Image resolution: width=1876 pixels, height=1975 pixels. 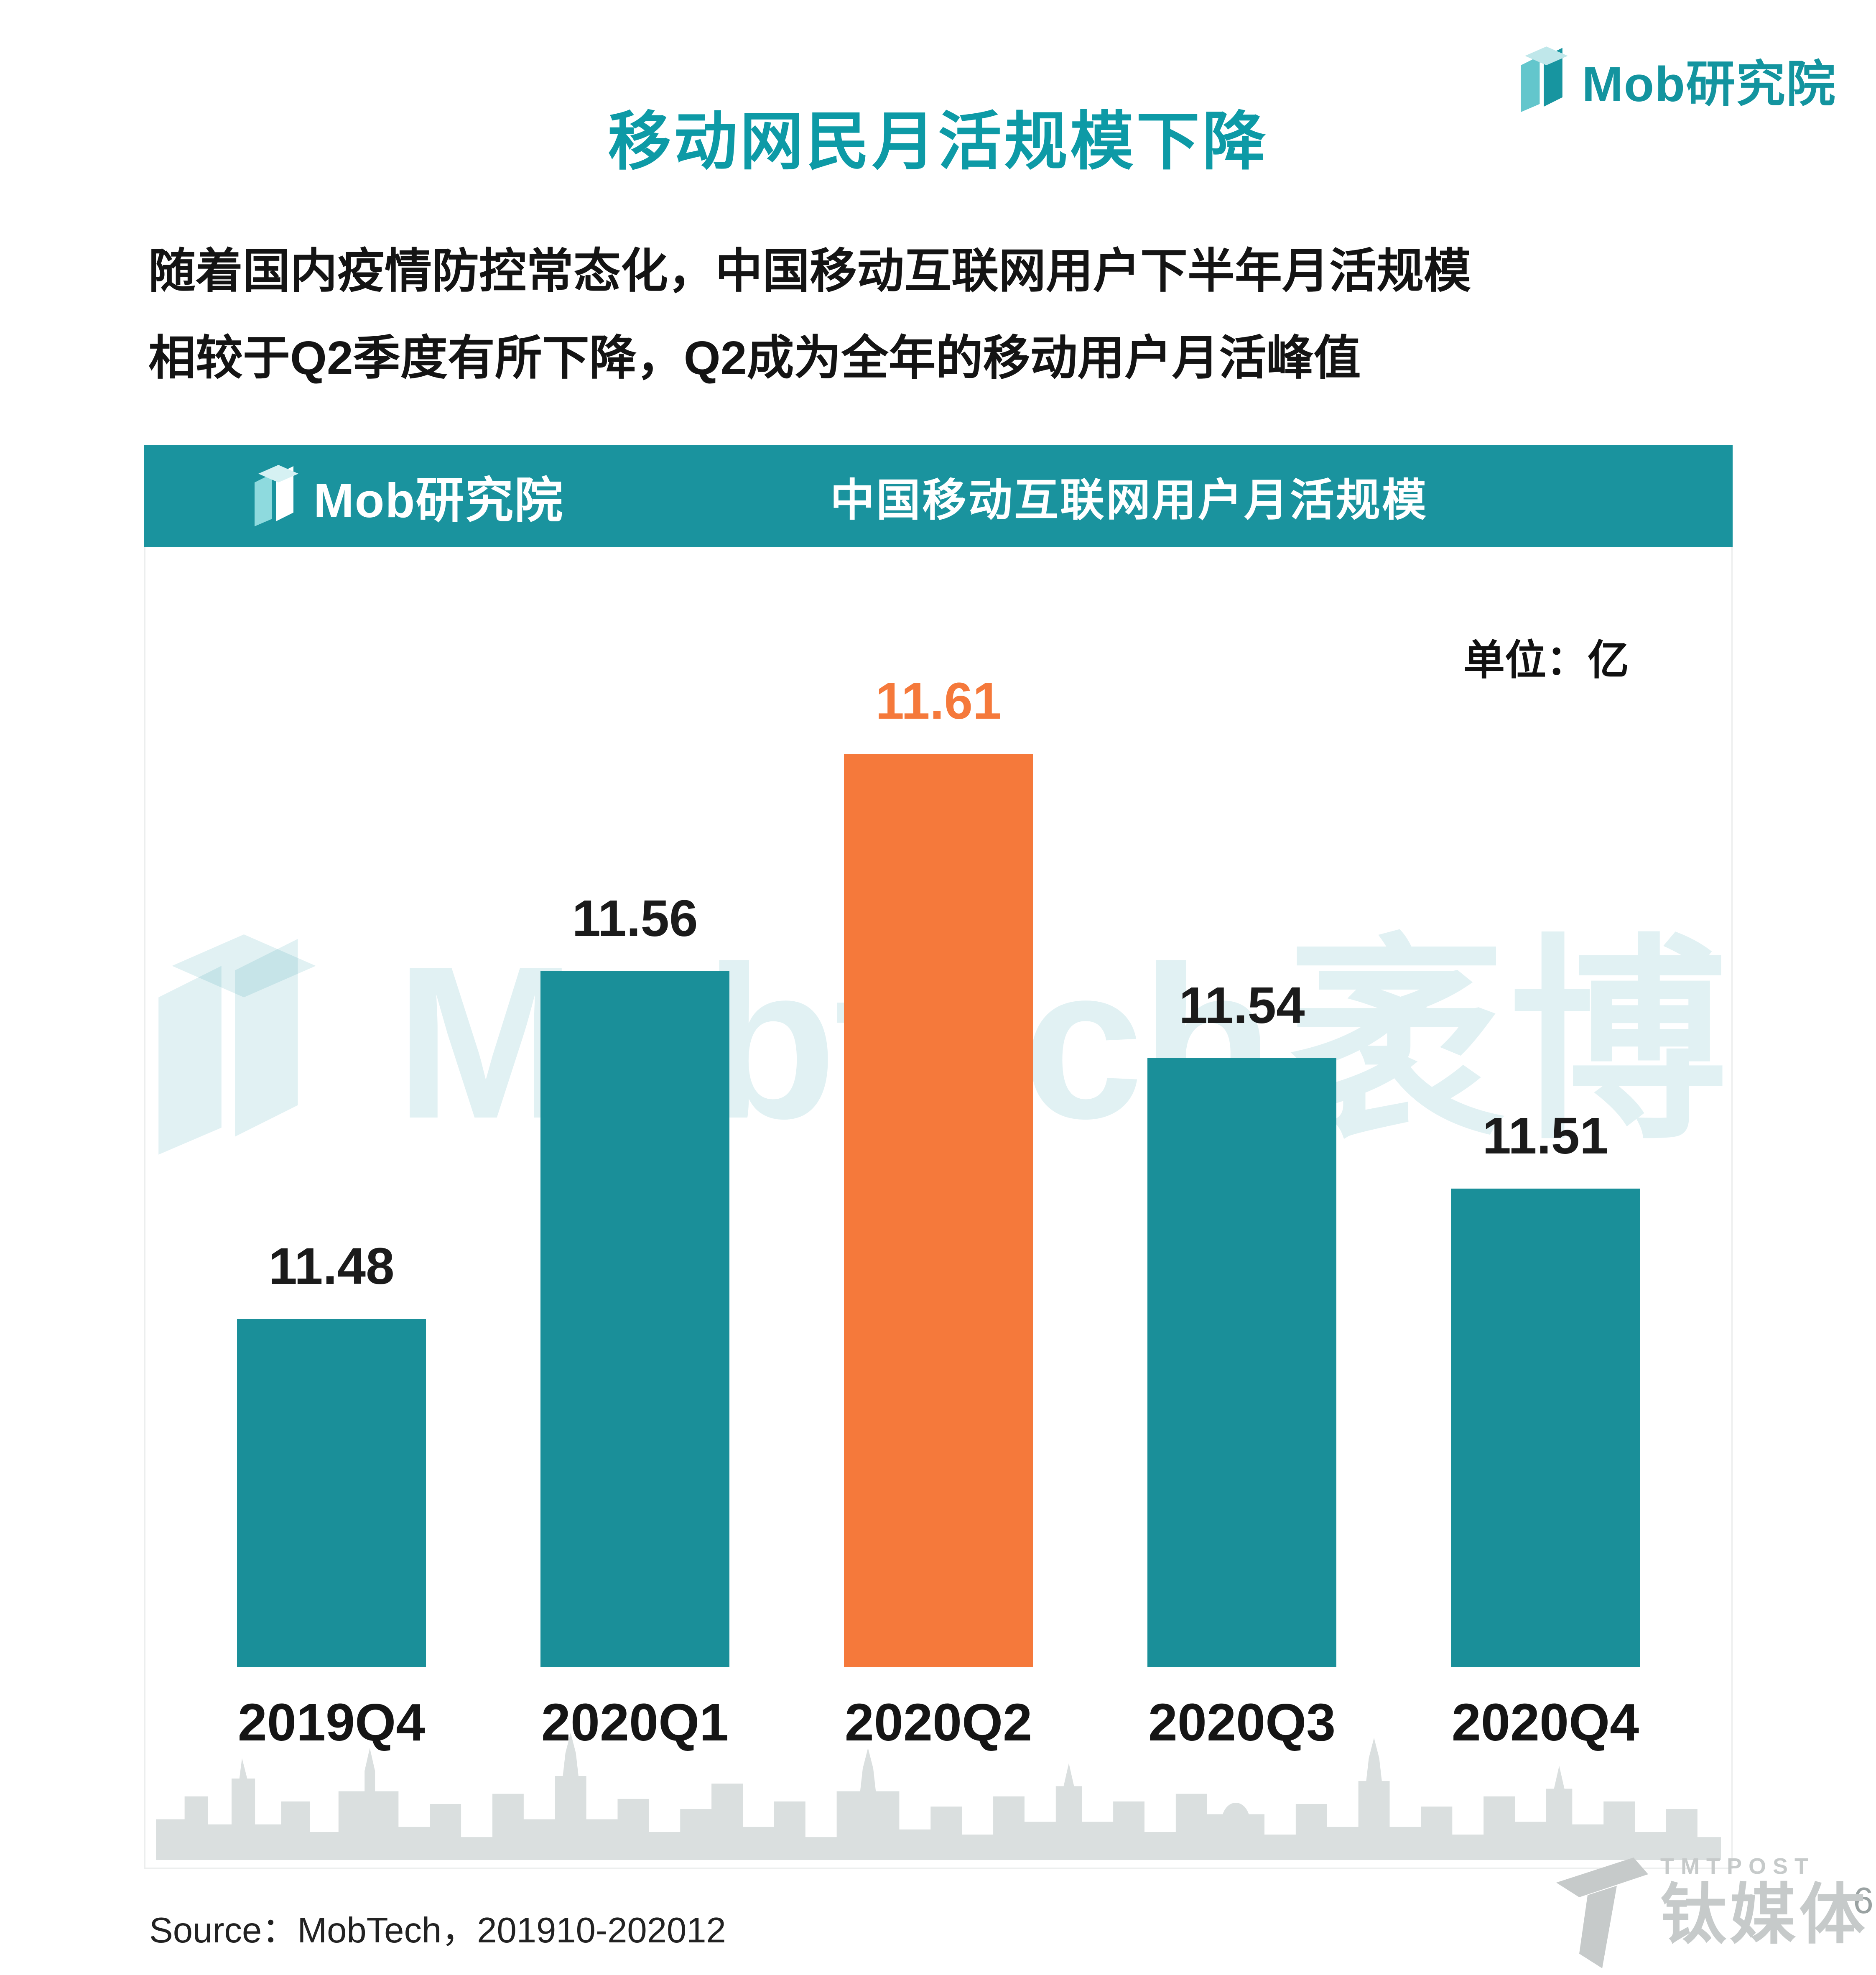 What do you see at coordinates (938, 1790) in the screenshot?
I see `skyline-silhouette` at bounding box center [938, 1790].